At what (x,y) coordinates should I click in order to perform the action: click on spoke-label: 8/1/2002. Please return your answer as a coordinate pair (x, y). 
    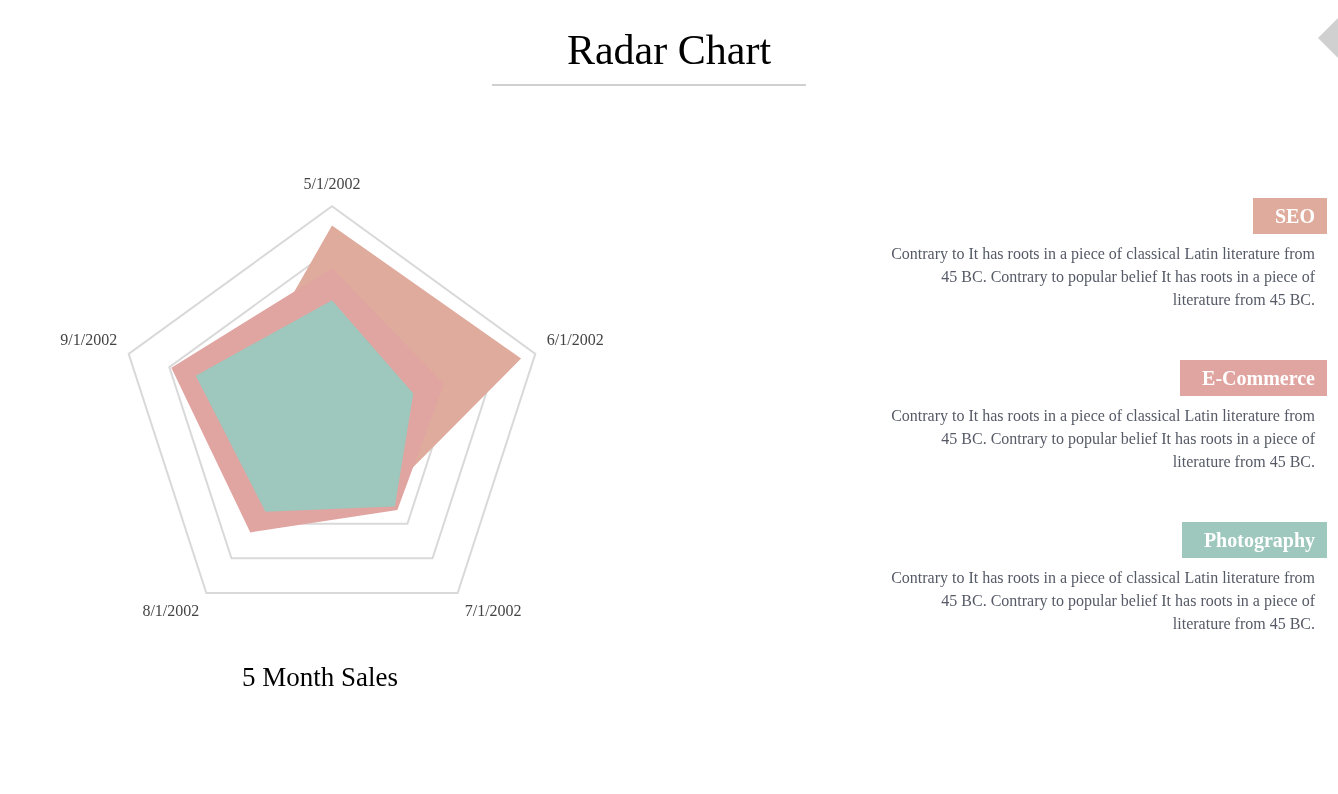
    Looking at the image, I should click on (171, 611).